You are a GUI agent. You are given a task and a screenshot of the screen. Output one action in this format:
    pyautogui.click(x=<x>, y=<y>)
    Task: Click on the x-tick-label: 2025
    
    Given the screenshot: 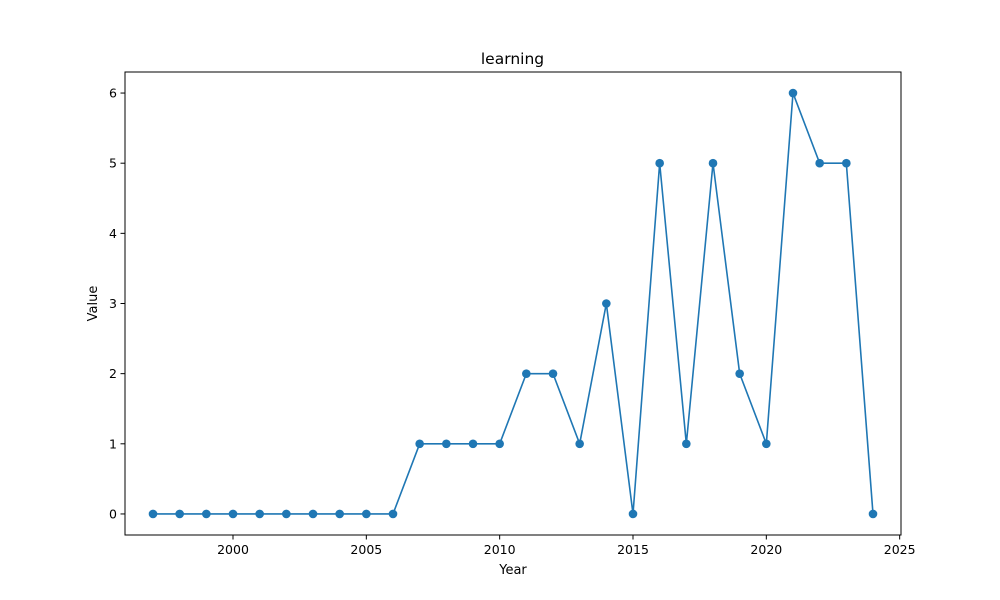 What is the action you would take?
    pyautogui.click(x=900, y=549)
    